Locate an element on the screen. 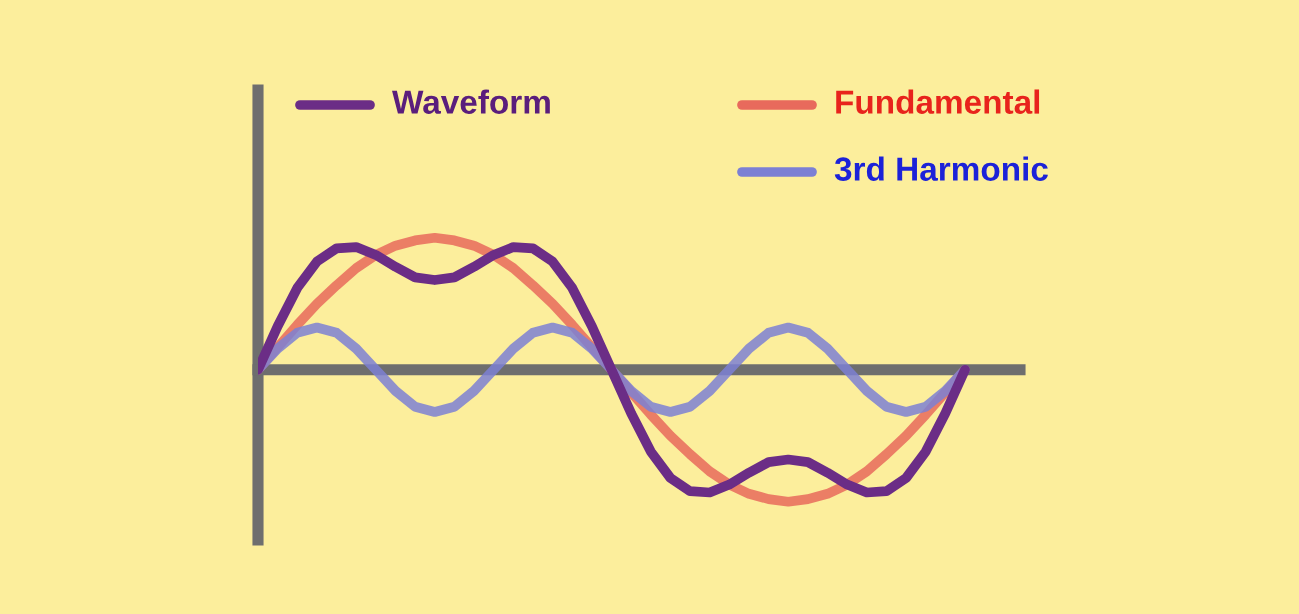 The height and width of the screenshot is (614, 1299). legend-label: 3rd Harmonic is located at coordinates (941, 168).